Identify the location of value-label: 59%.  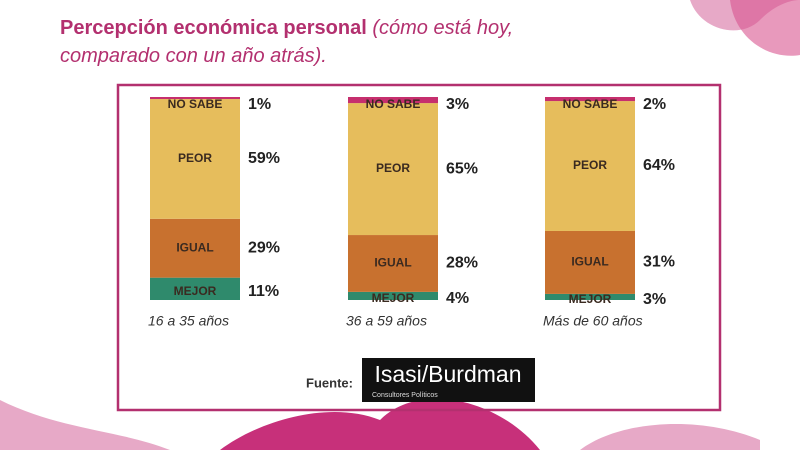
(264, 158).